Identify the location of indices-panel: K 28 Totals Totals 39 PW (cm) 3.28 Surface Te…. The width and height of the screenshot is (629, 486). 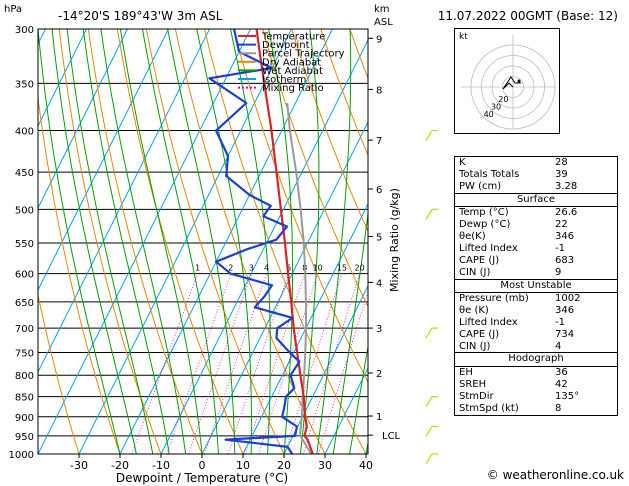
(536, 286).